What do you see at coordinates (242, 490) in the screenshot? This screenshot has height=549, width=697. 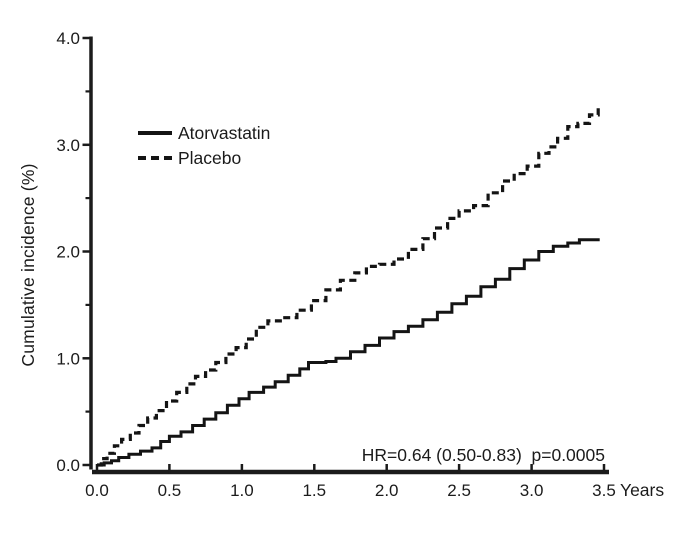 I see `x-tick-label: 1.0` at bounding box center [242, 490].